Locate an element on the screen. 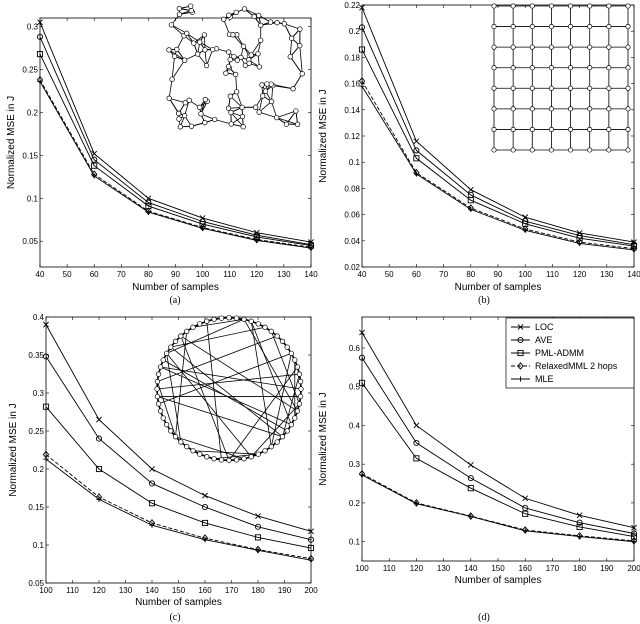  x-tick-label: 120 is located at coordinates (99, 590).